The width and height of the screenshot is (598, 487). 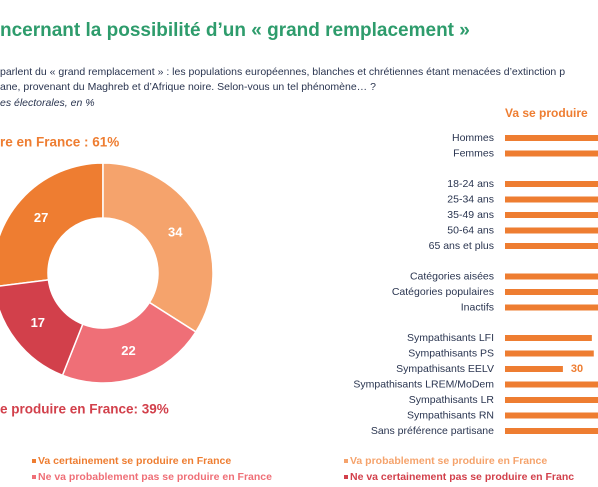 What do you see at coordinates (84, 409) in the screenshot?
I see `annotation: e produire en France: 39%` at bounding box center [84, 409].